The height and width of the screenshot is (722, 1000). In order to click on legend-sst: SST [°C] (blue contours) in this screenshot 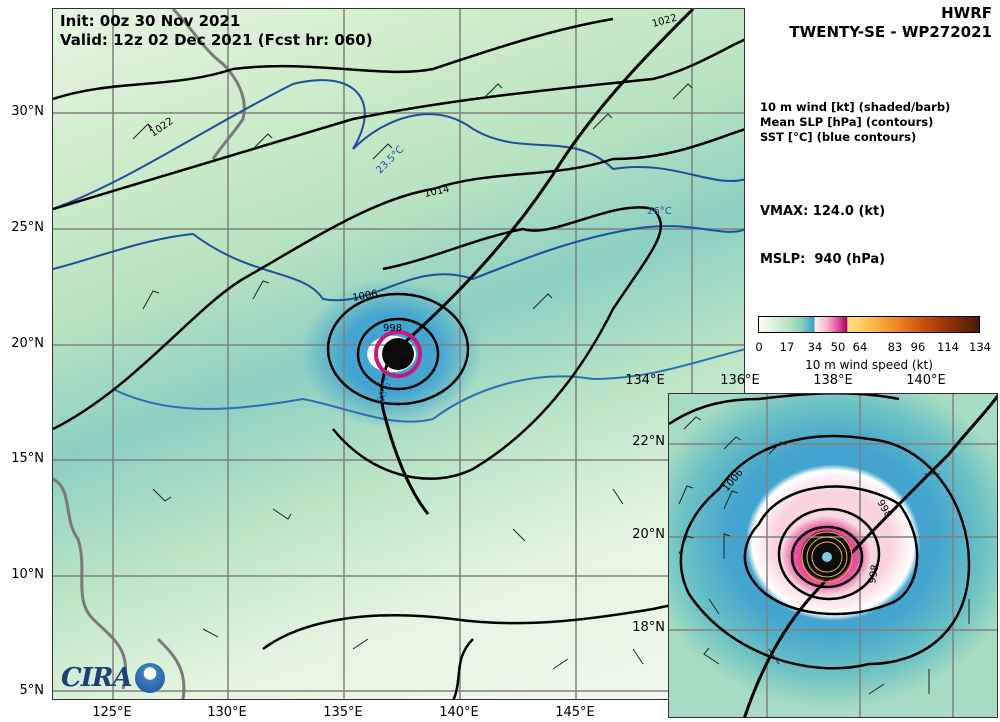, I will do `click(838, 137)`.